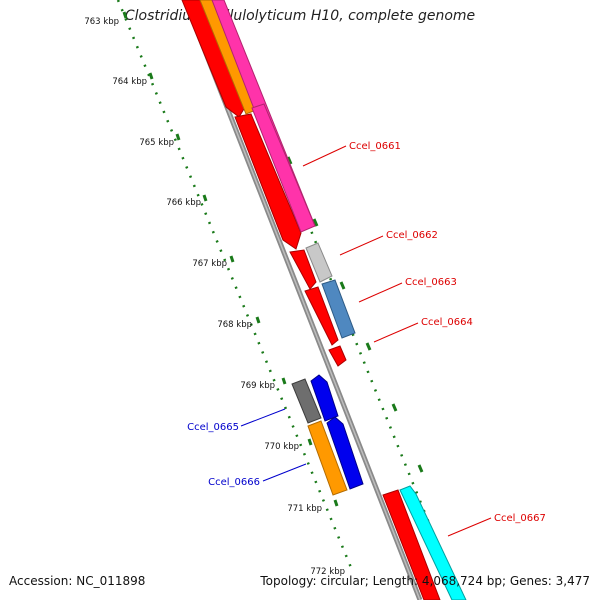 The width and height of the screenshot is (600, 600). What do you see at coordinates (319, 262) in the screenshot?
I see `gray-feature` at bounding box center [319, 262].